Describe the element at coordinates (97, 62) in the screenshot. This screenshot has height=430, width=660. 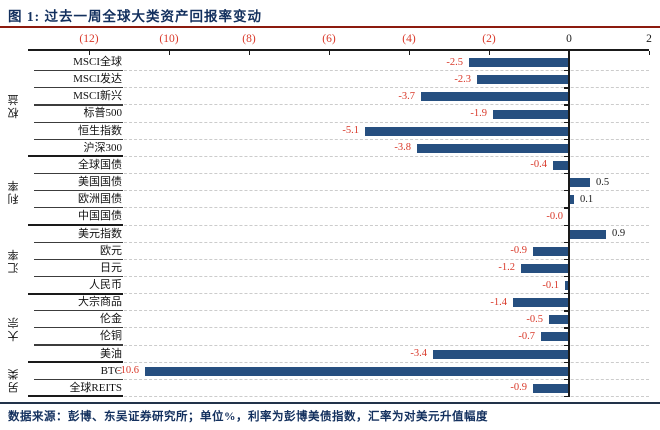
I see `category-label: MSCI全球` at that location.